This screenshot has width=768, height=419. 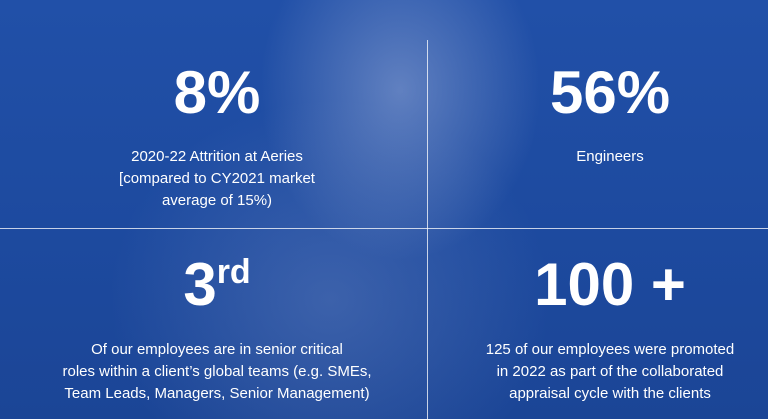 I want to click on stat-suffix: rd, so click(x=233, y=272).